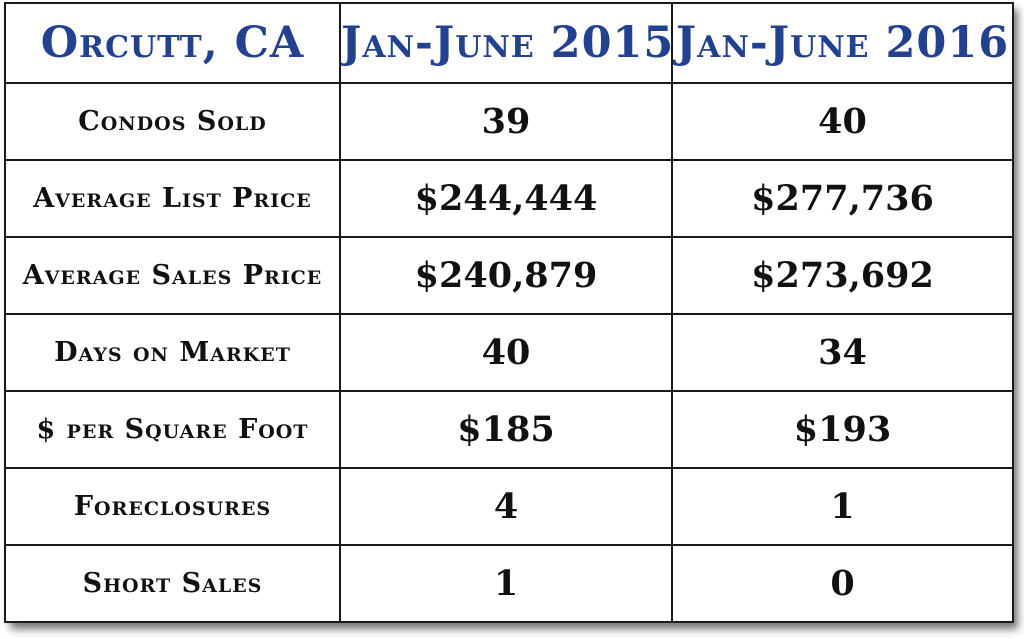 Image resolution: width=1024 pixels, height=639 pixels. What do you see at coordinates (172, 198) in the screenshot?
I see `row-label-average-list-price: Average List Price` at bounding box center [172, 198].